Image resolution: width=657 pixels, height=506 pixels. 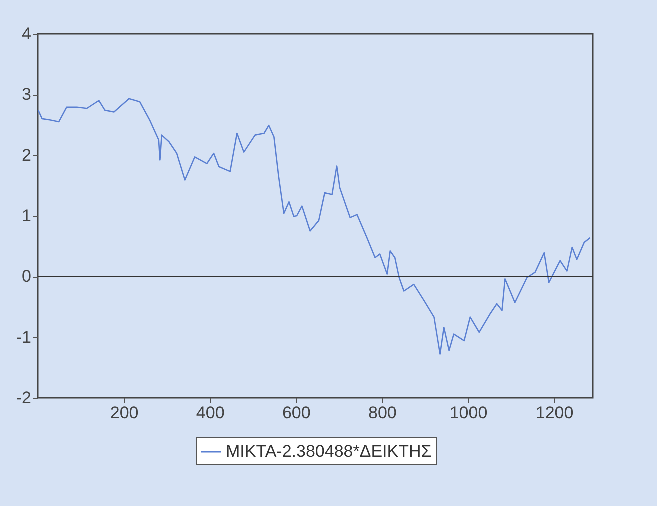 What do you see at coordinates (469, 413) in the screenshot?
I see `x-tick-label: 1000` at bounding box center [469, 413].